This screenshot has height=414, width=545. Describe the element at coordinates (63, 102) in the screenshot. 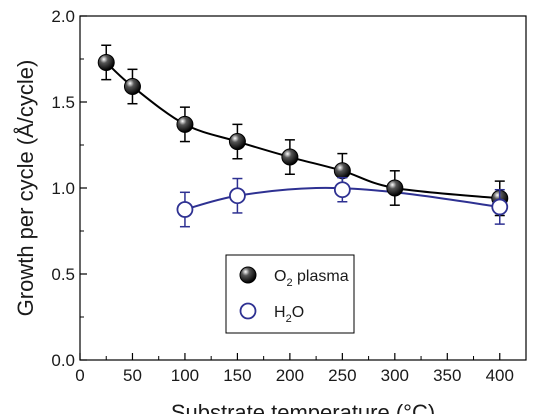

I see `y-tick-label: 1.5` at that location.